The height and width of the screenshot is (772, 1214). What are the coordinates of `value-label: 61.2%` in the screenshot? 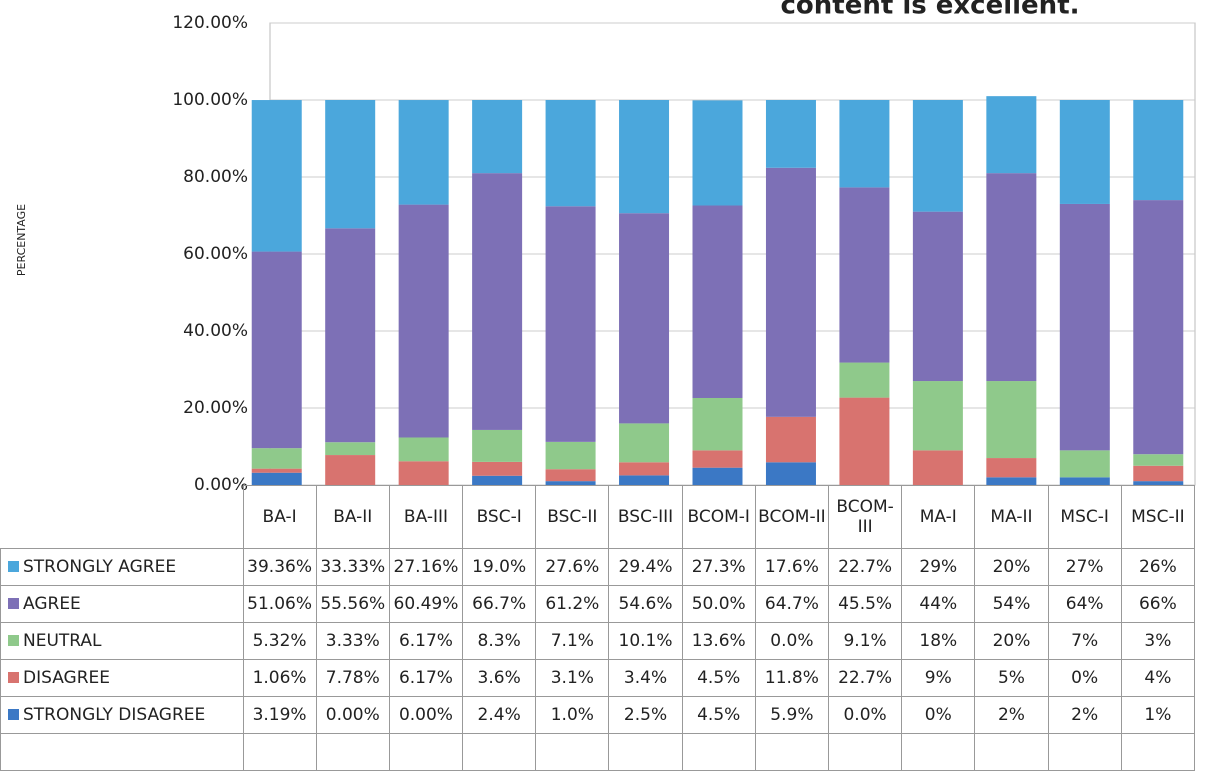 It's located at (572, 604).